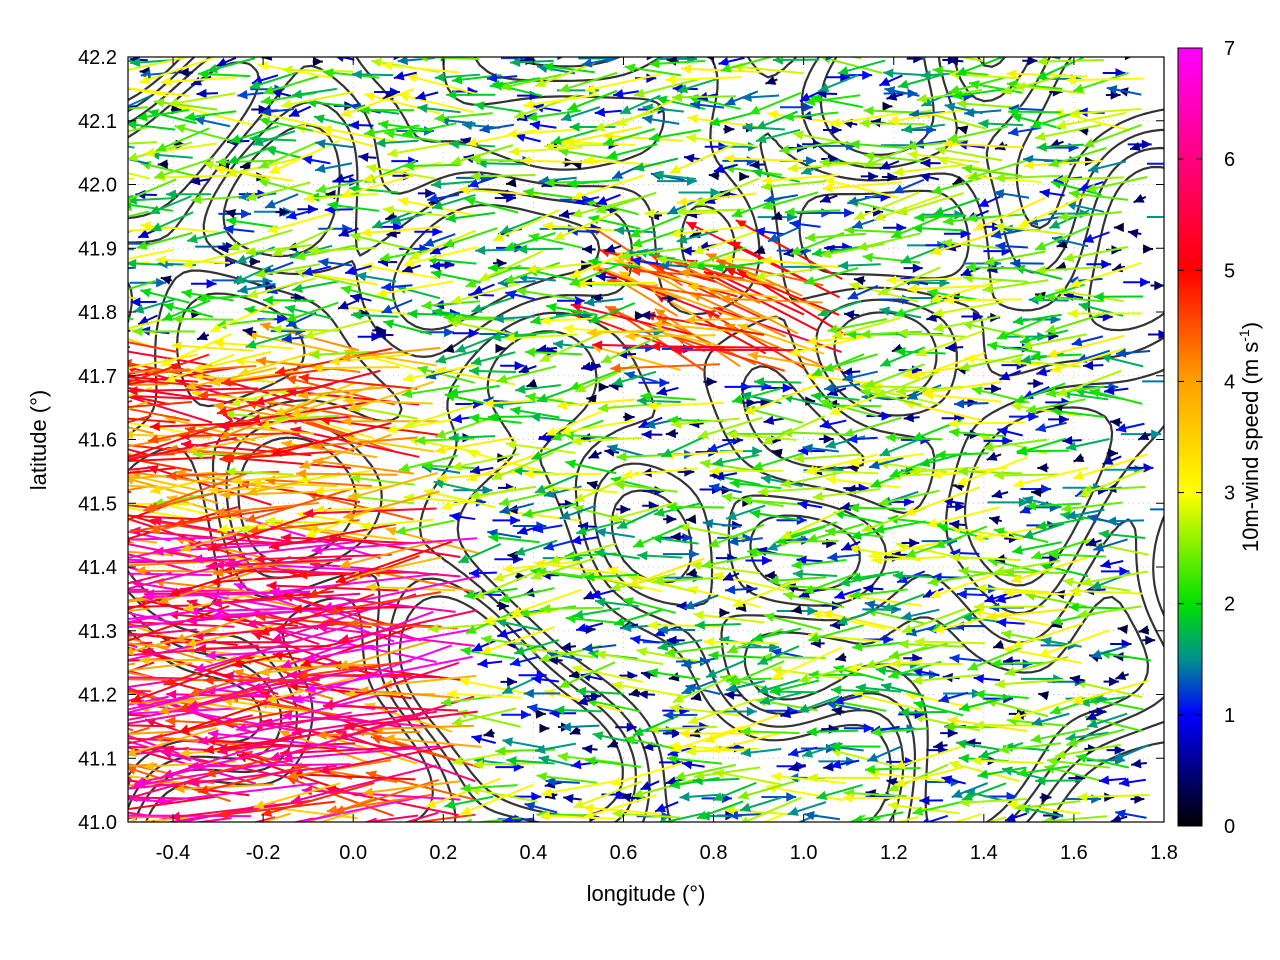  What do you see at coordinates (1250, 447) in the screenshot?
I see `colorbar-title-main: 10m-wind speed (m s` at bounding box center [1250, 447].